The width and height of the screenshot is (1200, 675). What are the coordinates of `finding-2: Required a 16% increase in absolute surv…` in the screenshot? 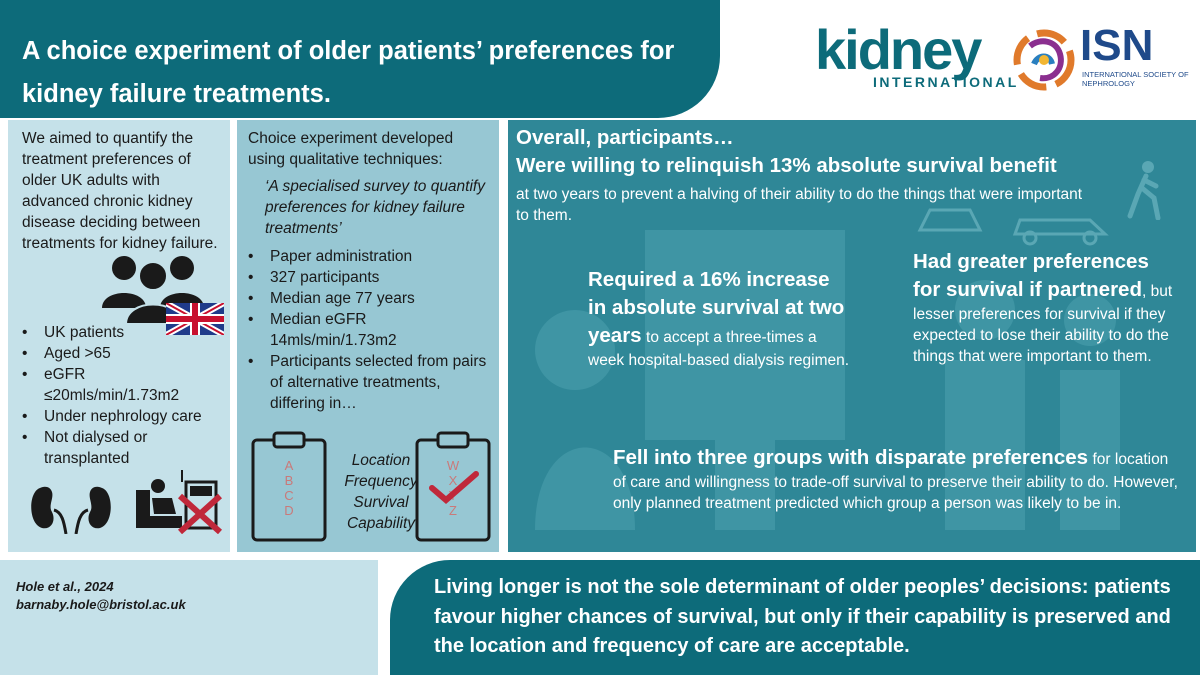 It's located at (719, 318).